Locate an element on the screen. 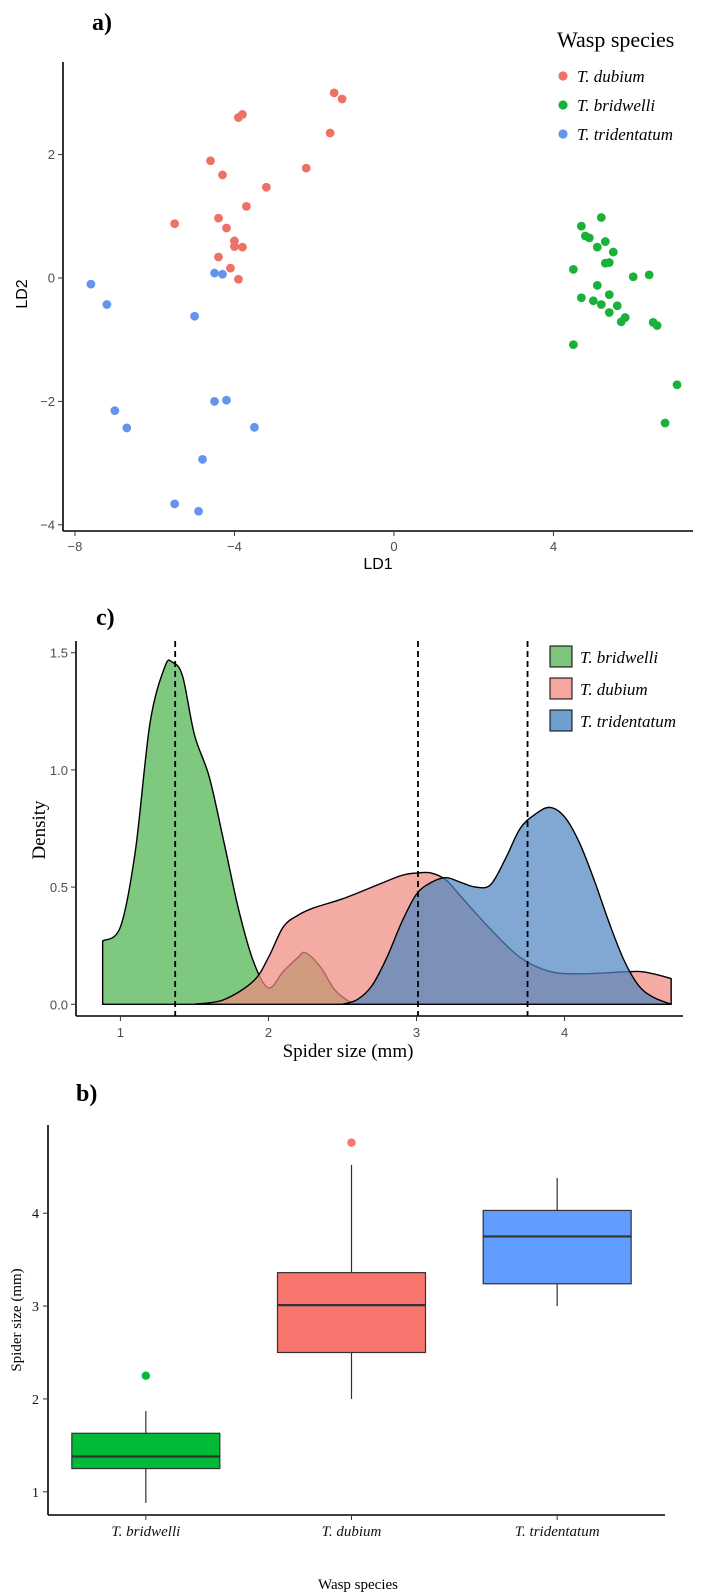 The width and height of the screenshot is (718, 1596). y-tick-label: 0.0 is located at coordinates (59, 1004).